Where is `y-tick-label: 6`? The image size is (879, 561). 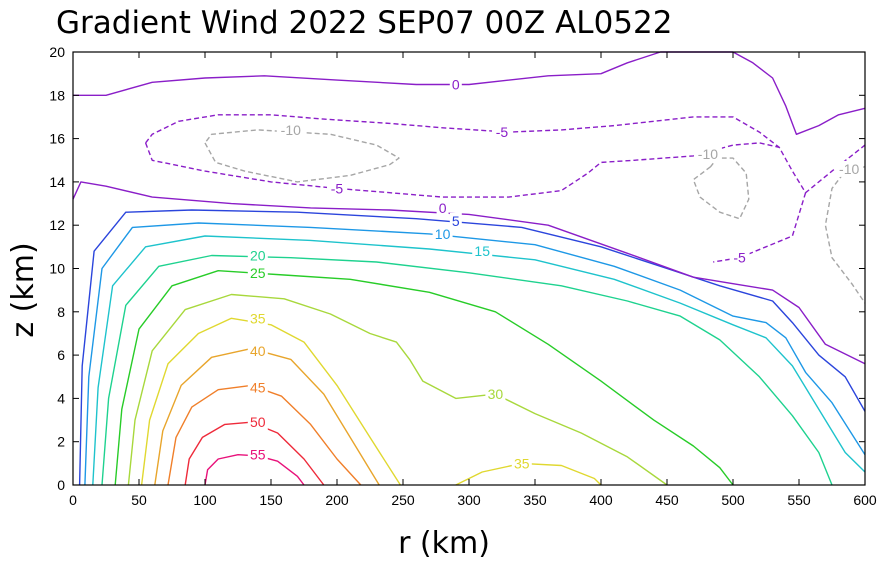 y-tick-label: 6 is located at coordinates (61, 355).